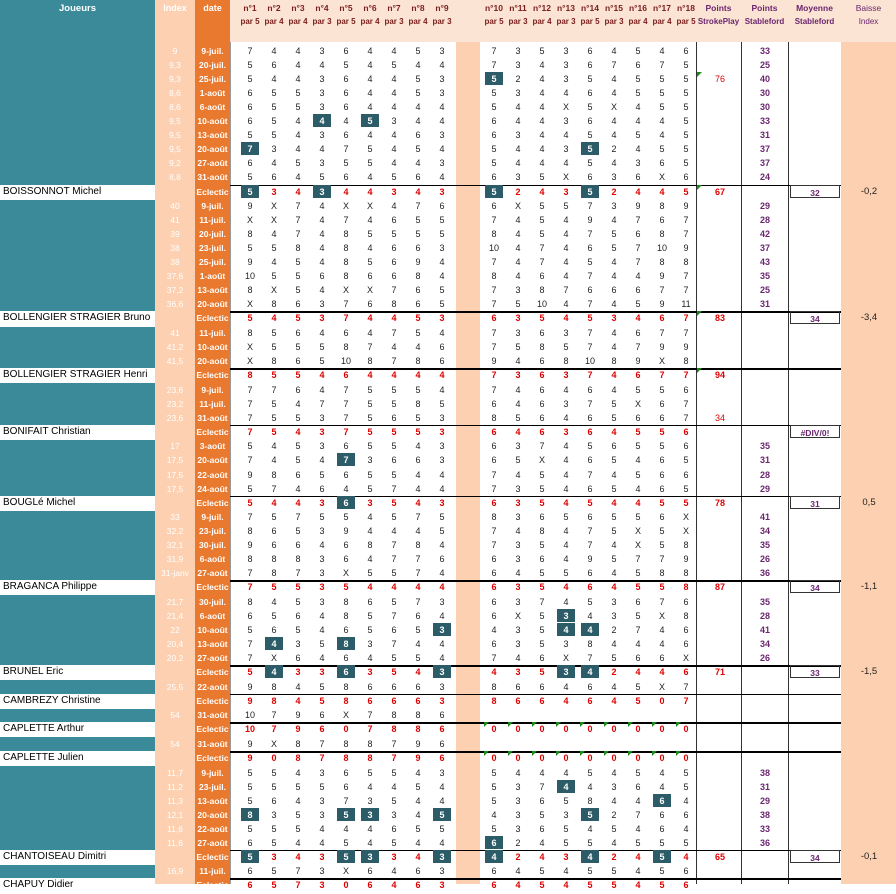 The height and width of the screenshot is (894, 896). I want to click on score-h18: 5, so click(686, 772).